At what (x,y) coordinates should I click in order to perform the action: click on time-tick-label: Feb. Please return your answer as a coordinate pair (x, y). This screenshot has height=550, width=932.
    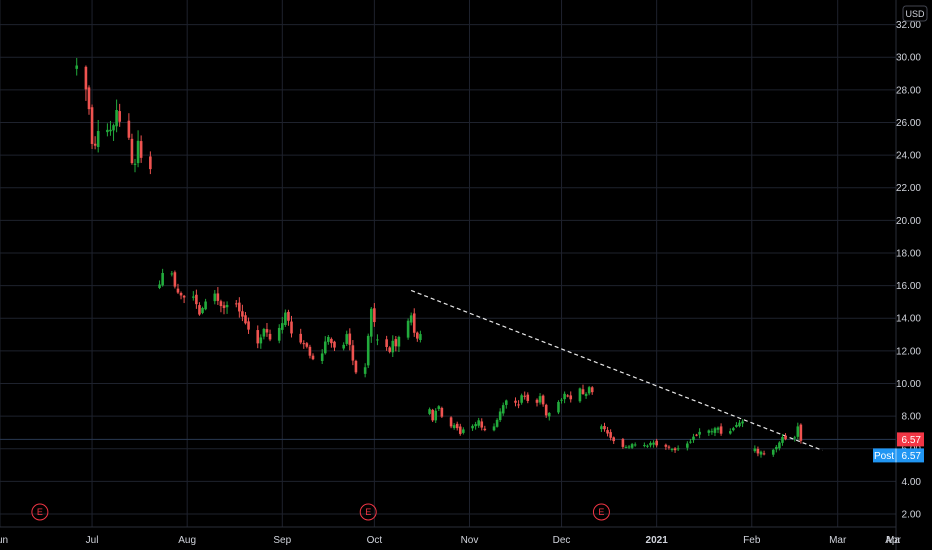
    Looking at the image, I should click on (752, 540).